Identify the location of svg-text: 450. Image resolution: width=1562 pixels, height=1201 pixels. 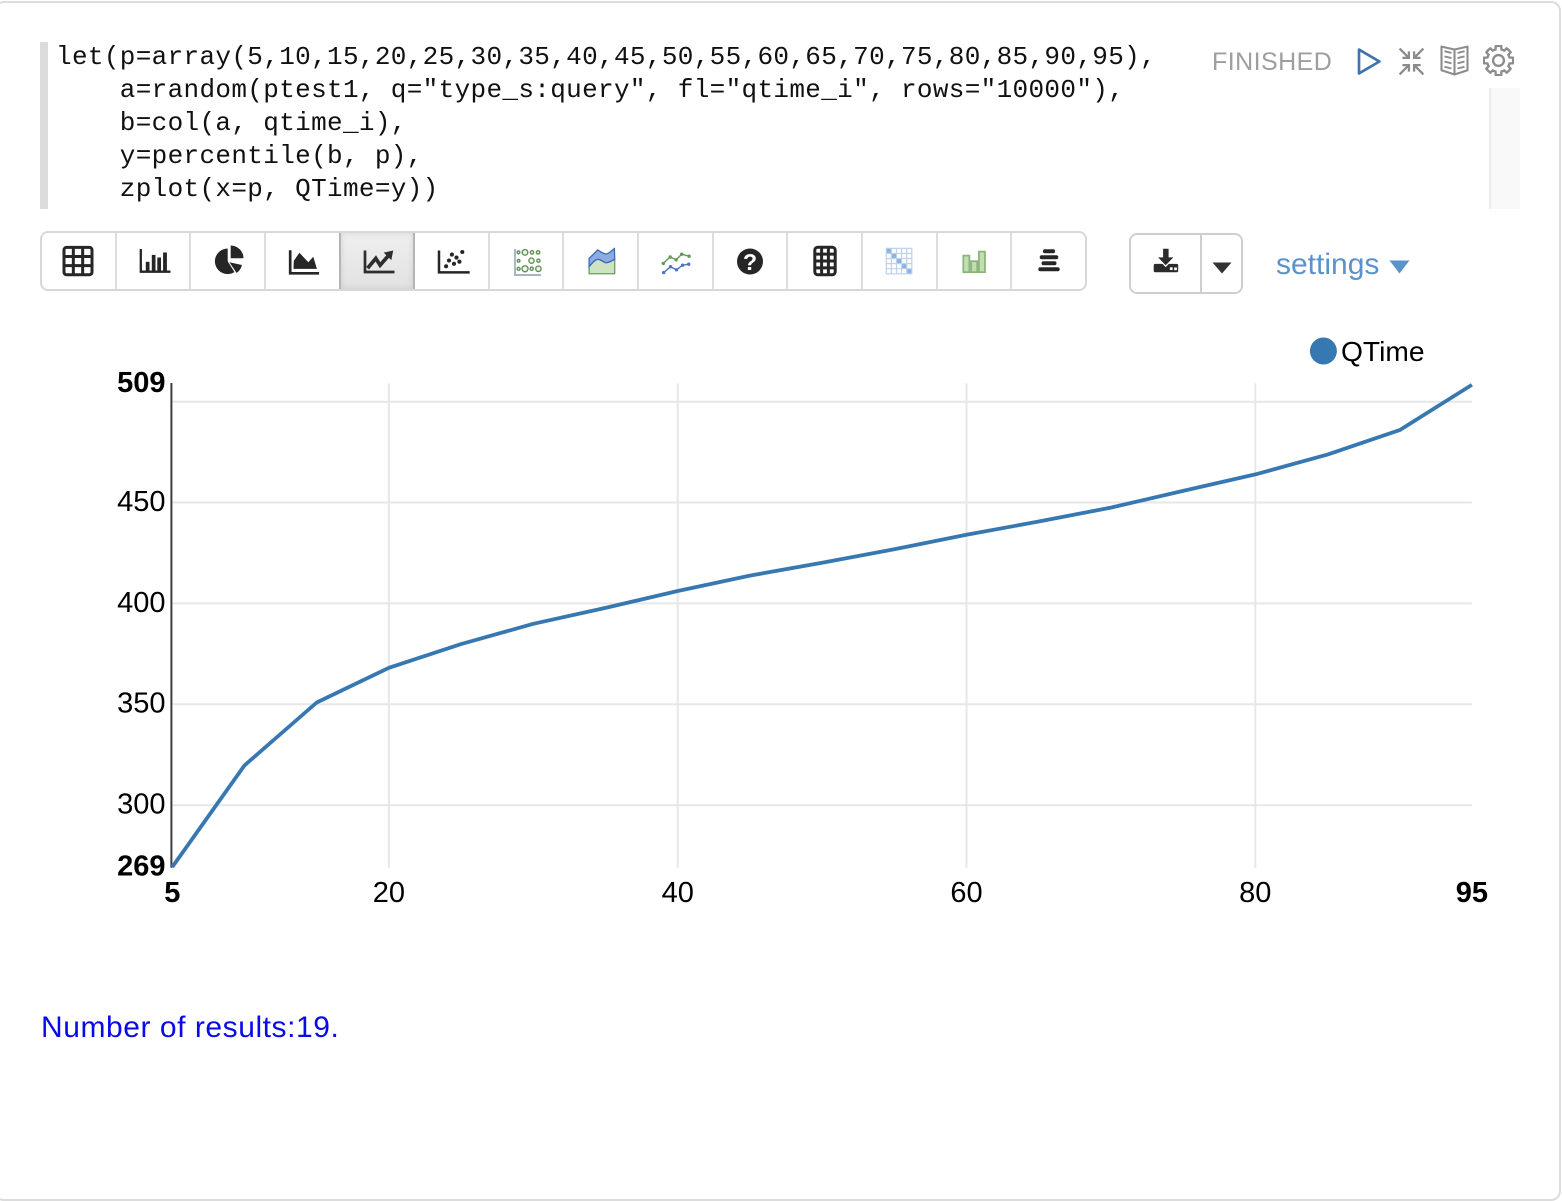
(141, 502).